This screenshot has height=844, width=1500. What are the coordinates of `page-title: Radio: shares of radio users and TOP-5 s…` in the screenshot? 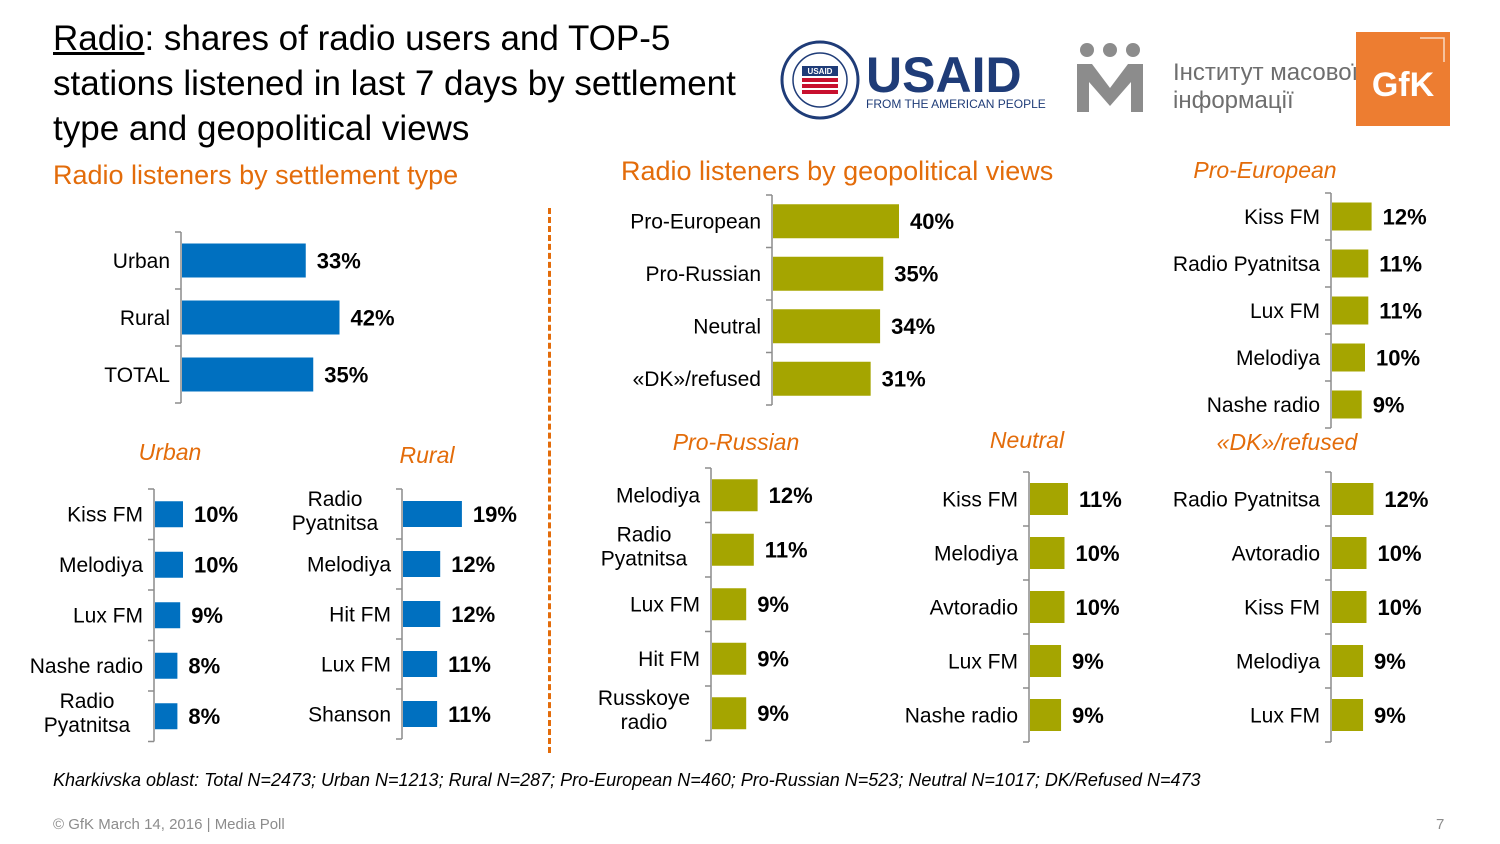 It's located at (403, 83).